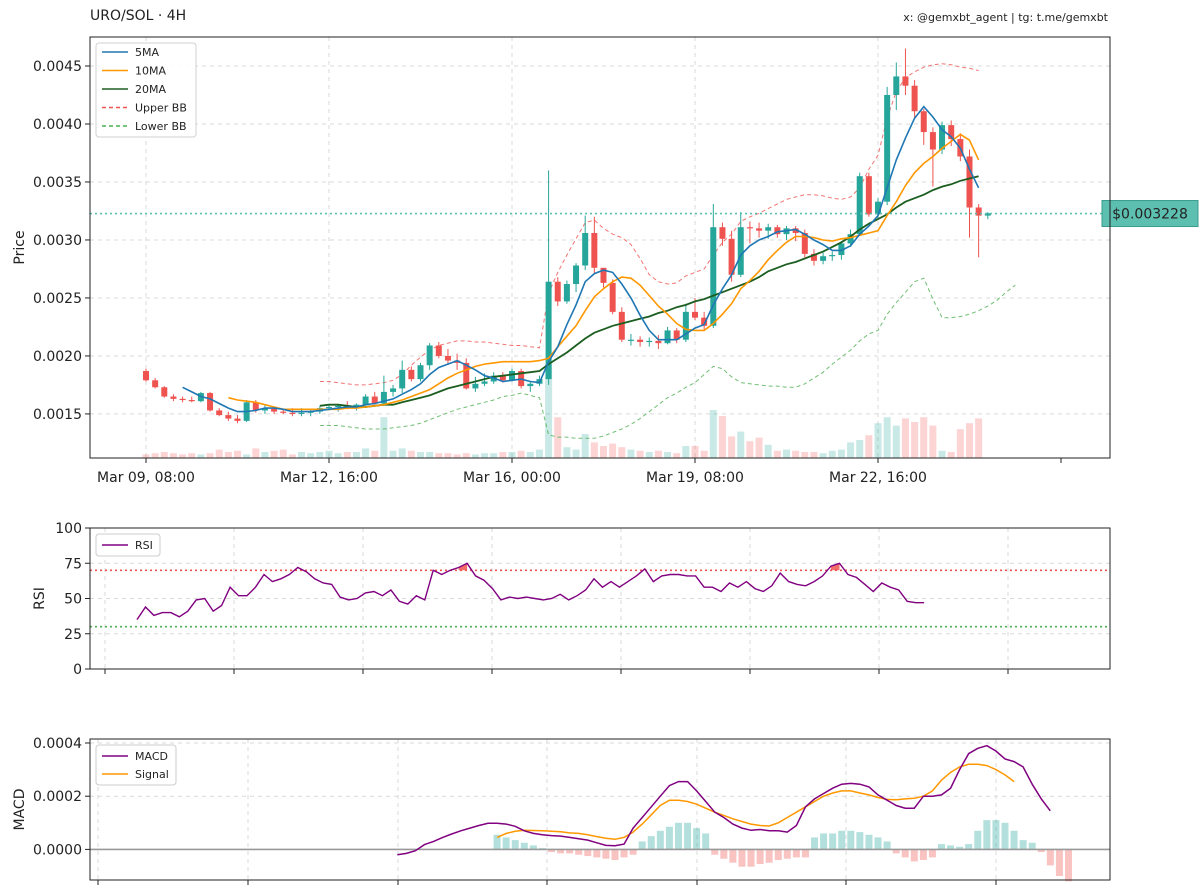  I want to click on lower-bb-line, so click(667, 358).